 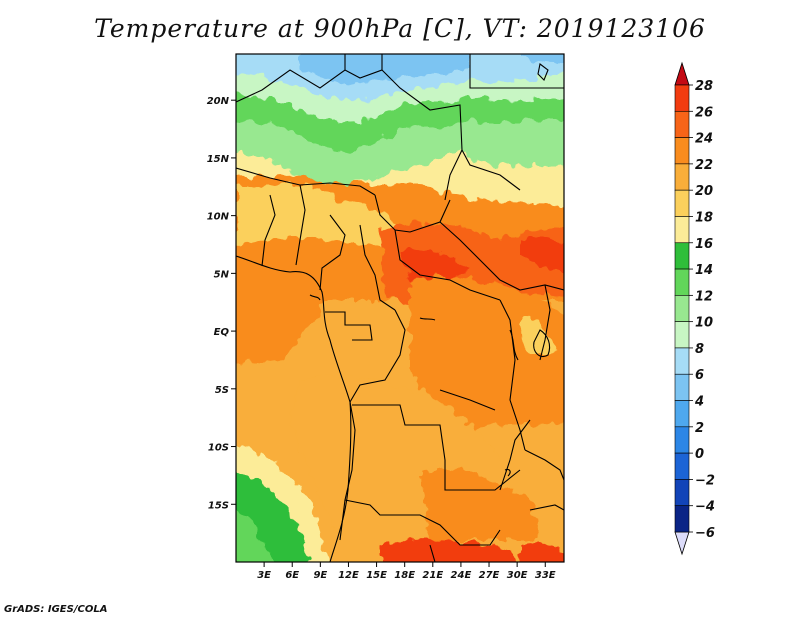 What do you see at coordinates (682, 73) in the screenshot?
I see `colorbar-max-arrow` at bounding box center [682, 73].